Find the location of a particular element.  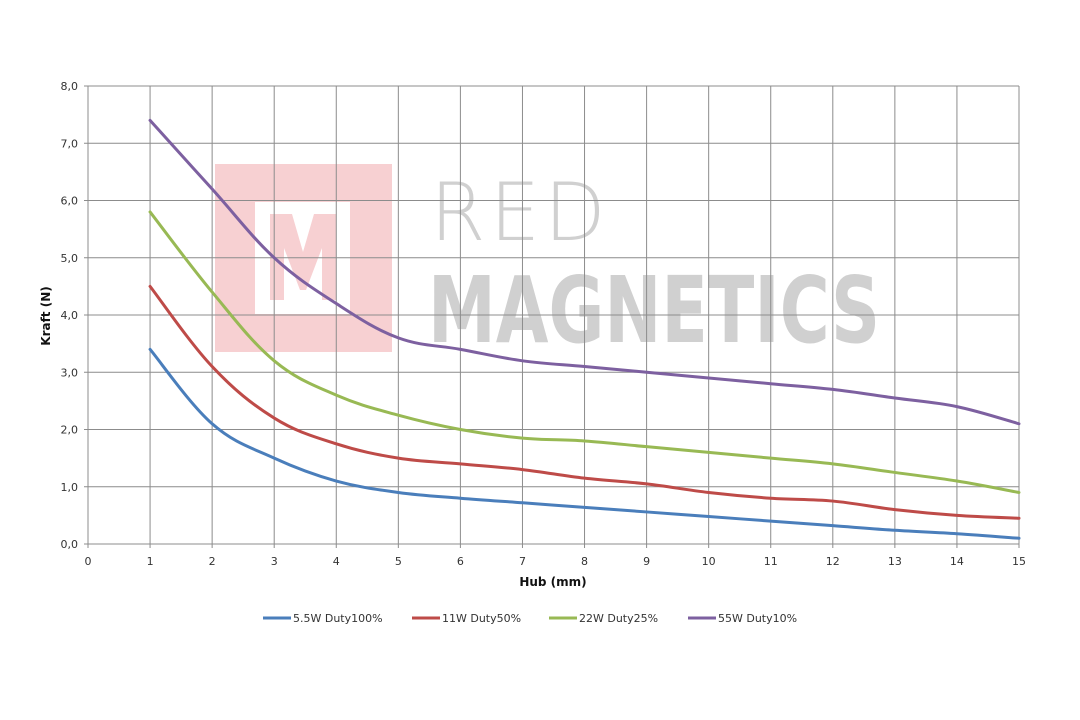

legend-label: 55W Duty10% is located at coordinates (757, 618).